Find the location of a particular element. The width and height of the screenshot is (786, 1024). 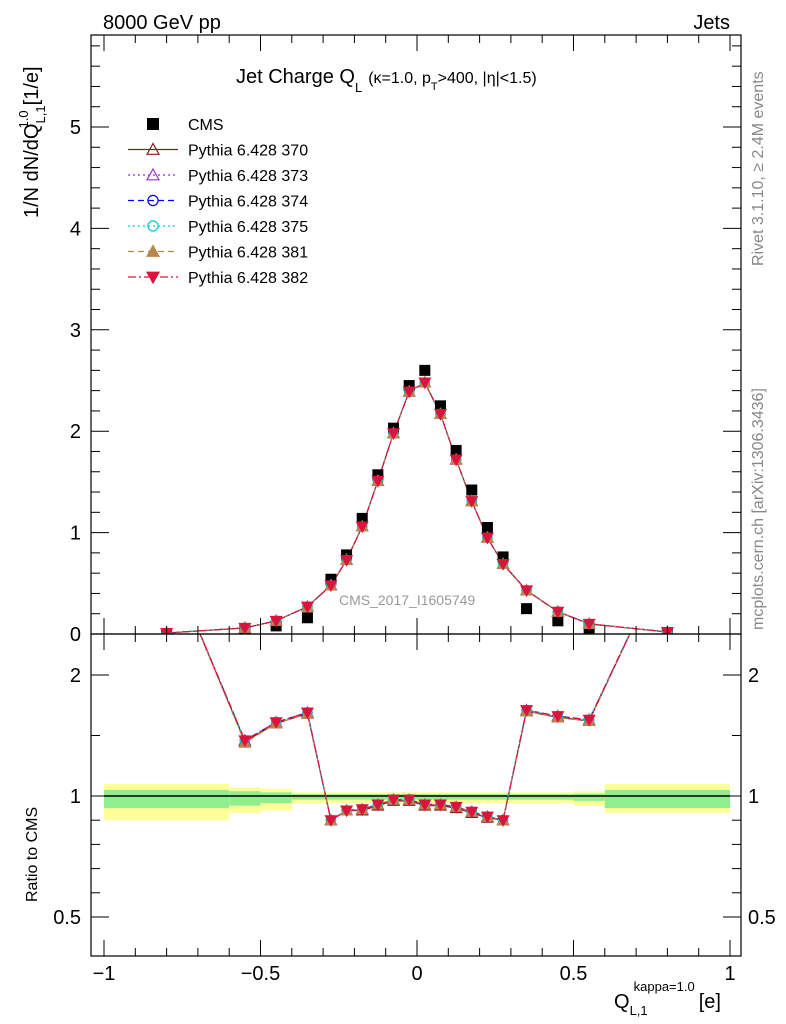

legend-label-p370: Pythia 6.428 370 is located at coordinates (248, 151).